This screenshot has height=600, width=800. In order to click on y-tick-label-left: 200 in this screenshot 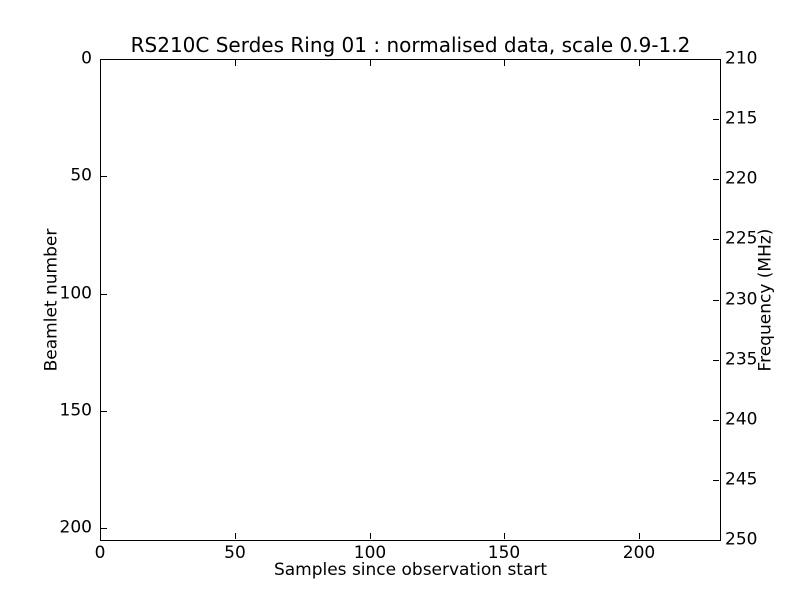, I will do `click(75, 527)`.